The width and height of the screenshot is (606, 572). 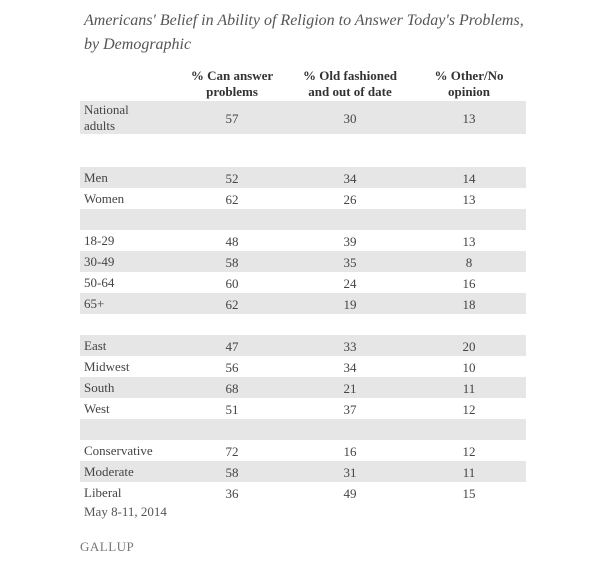 What do you see at coordinates (232, 493) in the screenshot?
I see `cell-value: 36` at bounding box center [232, 493].